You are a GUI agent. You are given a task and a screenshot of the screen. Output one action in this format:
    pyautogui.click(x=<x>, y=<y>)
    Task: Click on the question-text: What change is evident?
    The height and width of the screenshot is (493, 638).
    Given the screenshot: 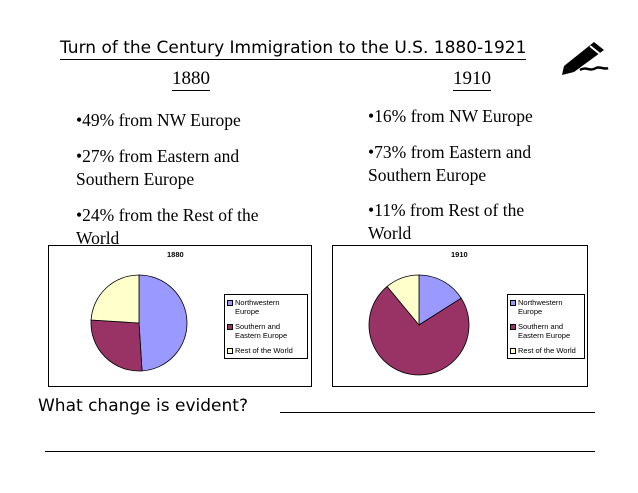 What is the action you would take?
    pyautogui.click(x=143, y=406)
    